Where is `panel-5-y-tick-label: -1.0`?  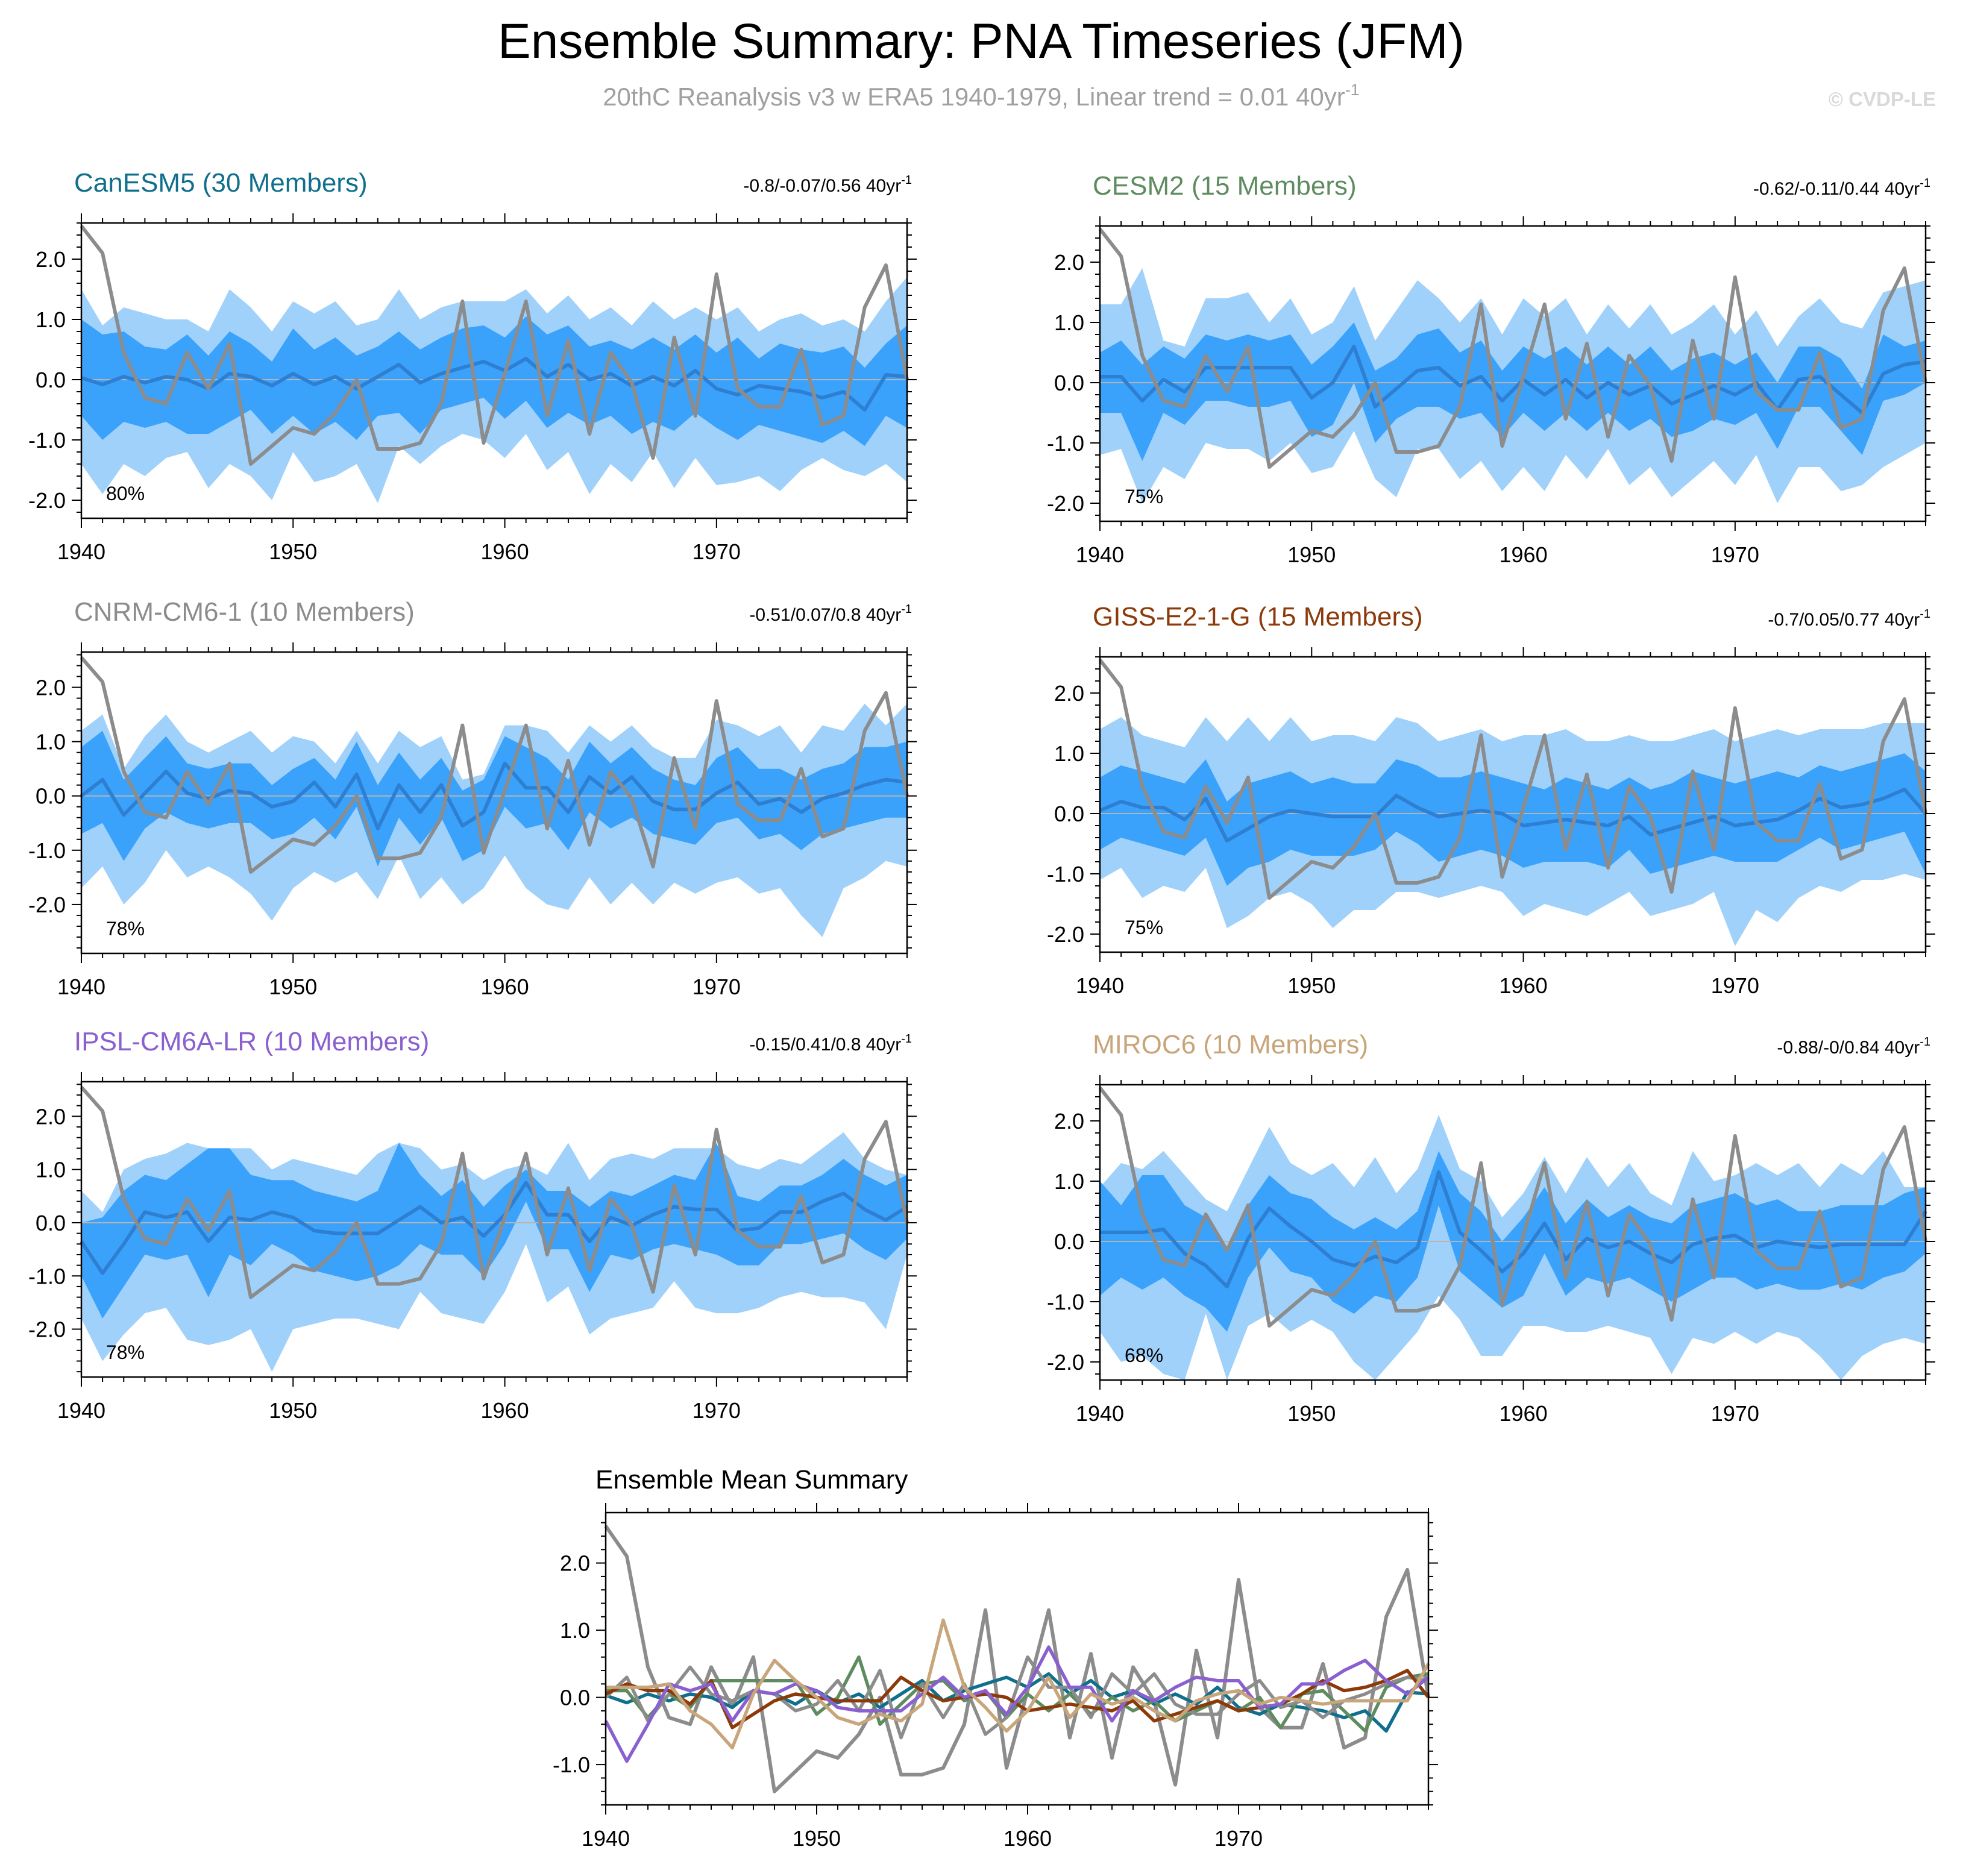 panel-5-y-tick-label: -1.0 is located at coordinates (47, 1276).